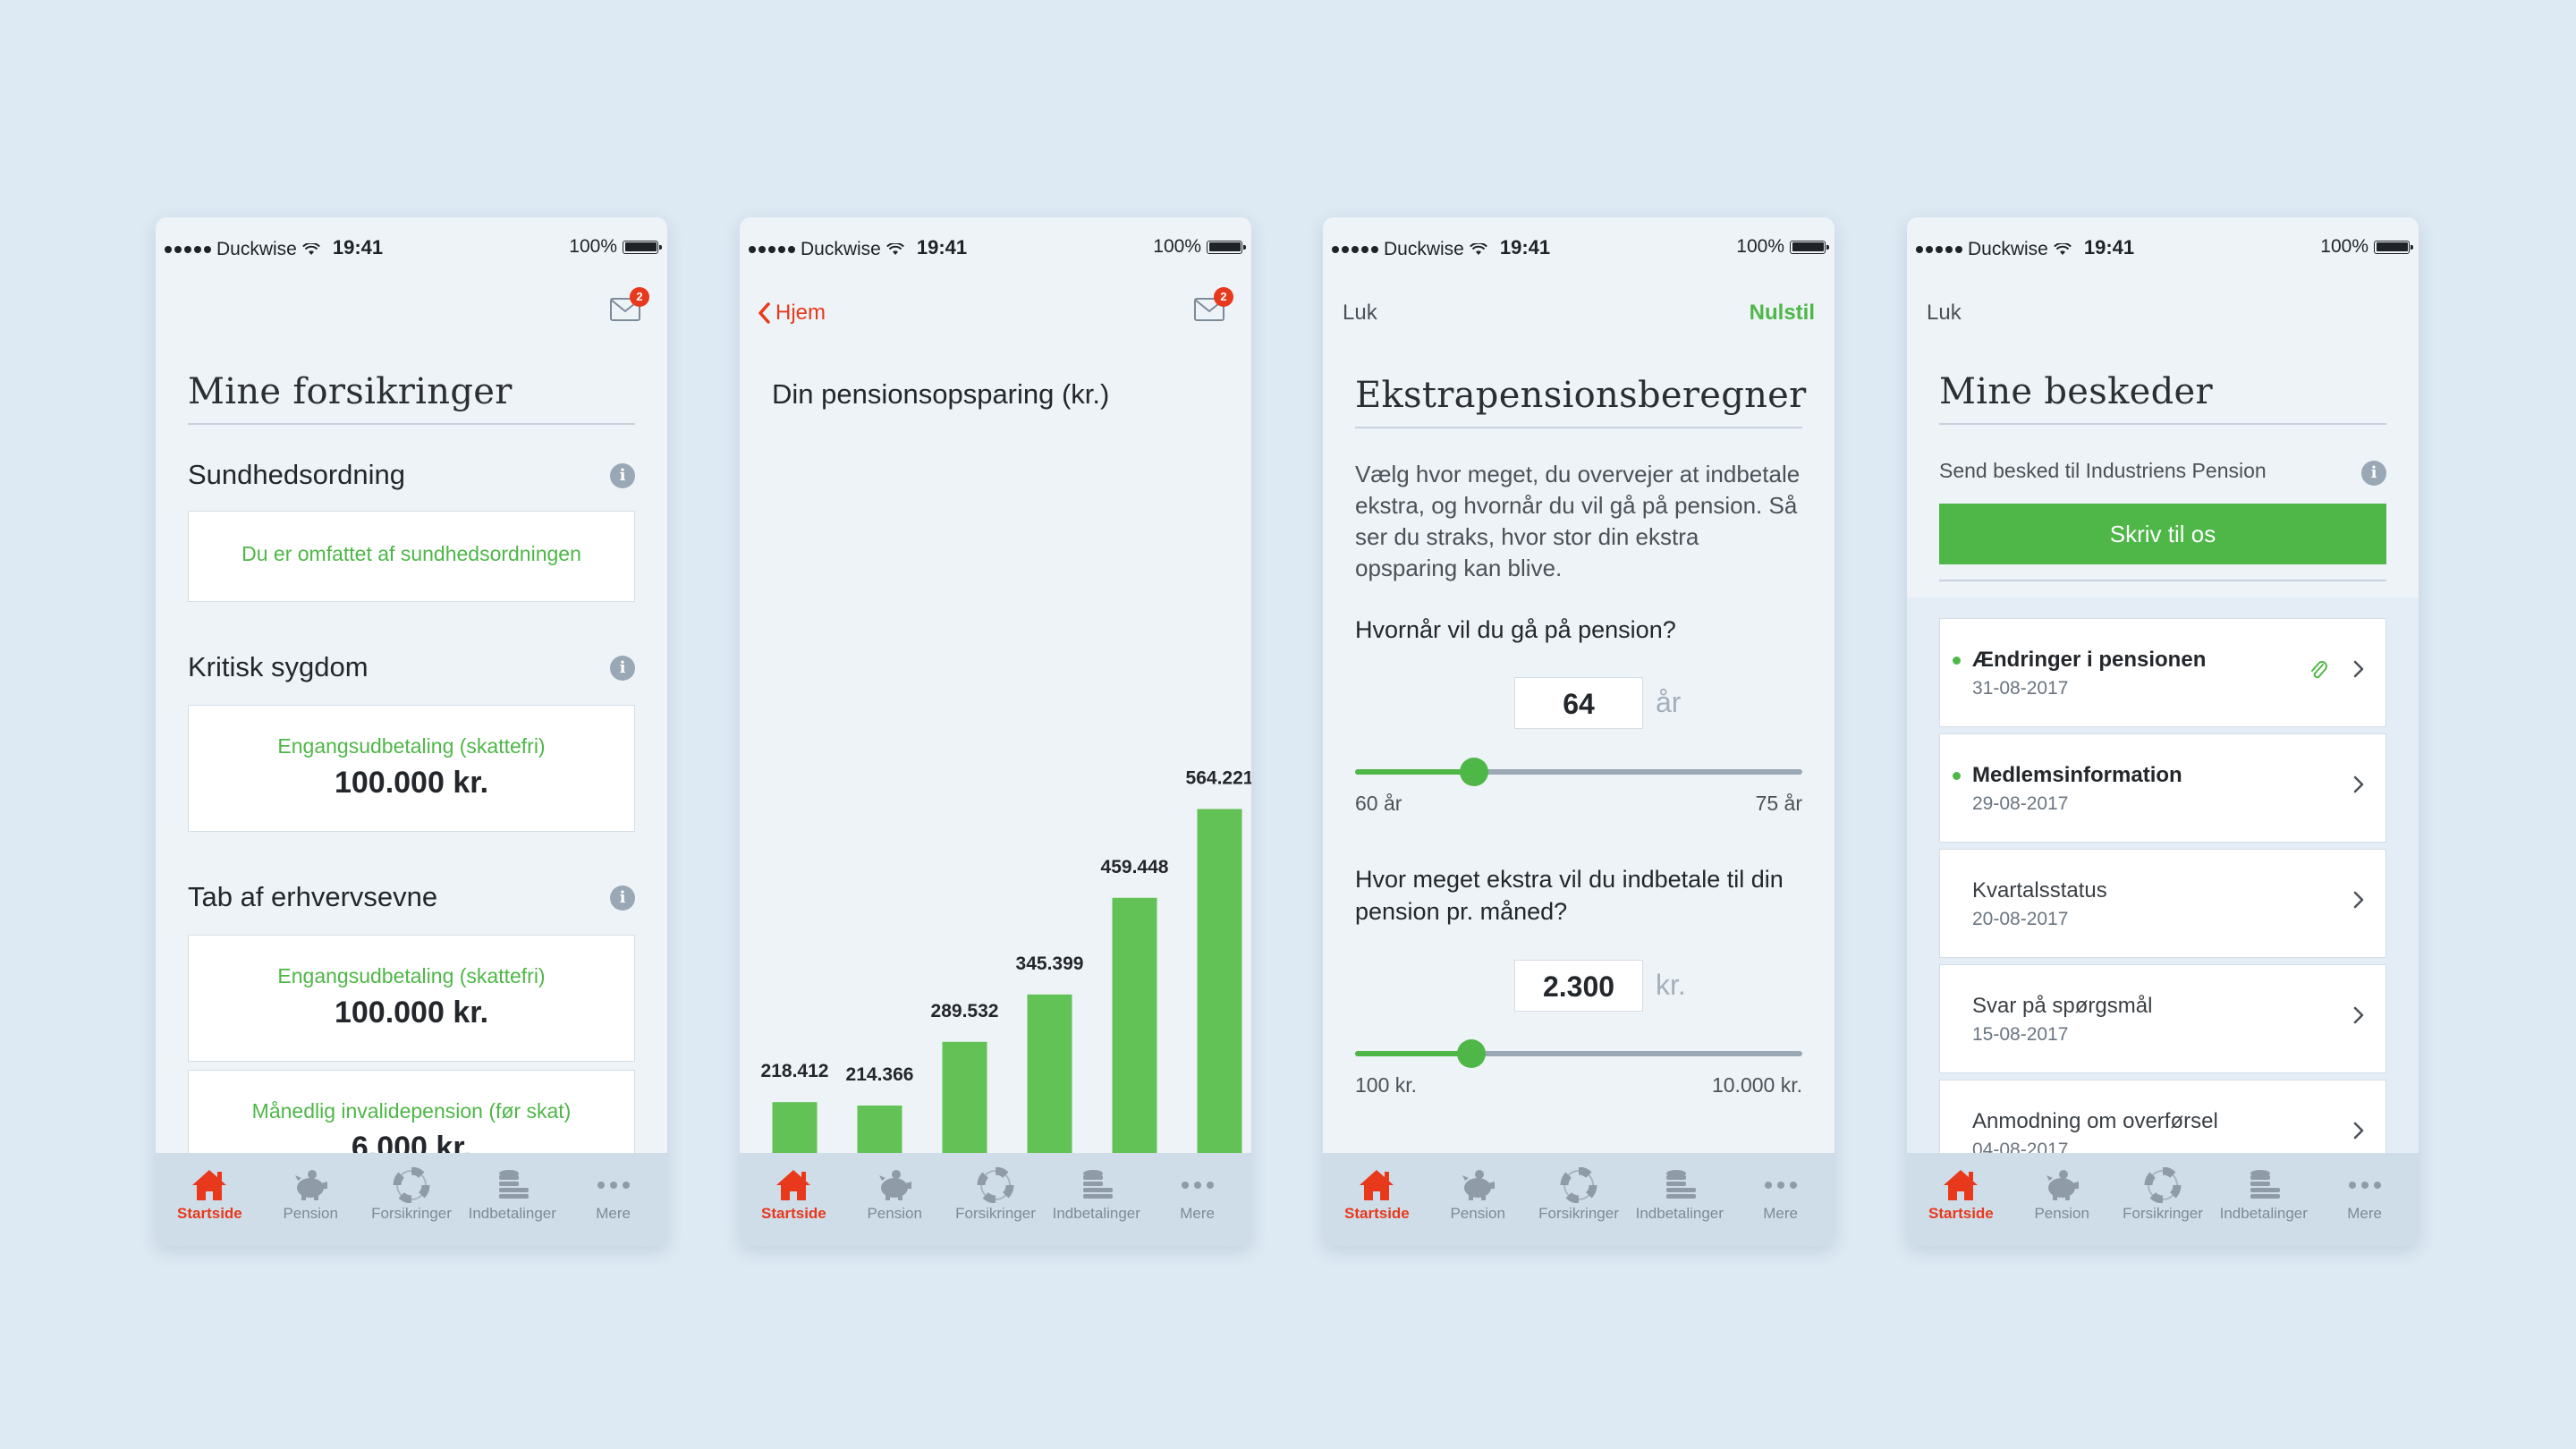 The width and height of the screenshot is (2576, 1449). What do you see at coordinates (795, 1131) in the screenshot?
I see `chart-bar-2013` at bounding box center [795, 1131].